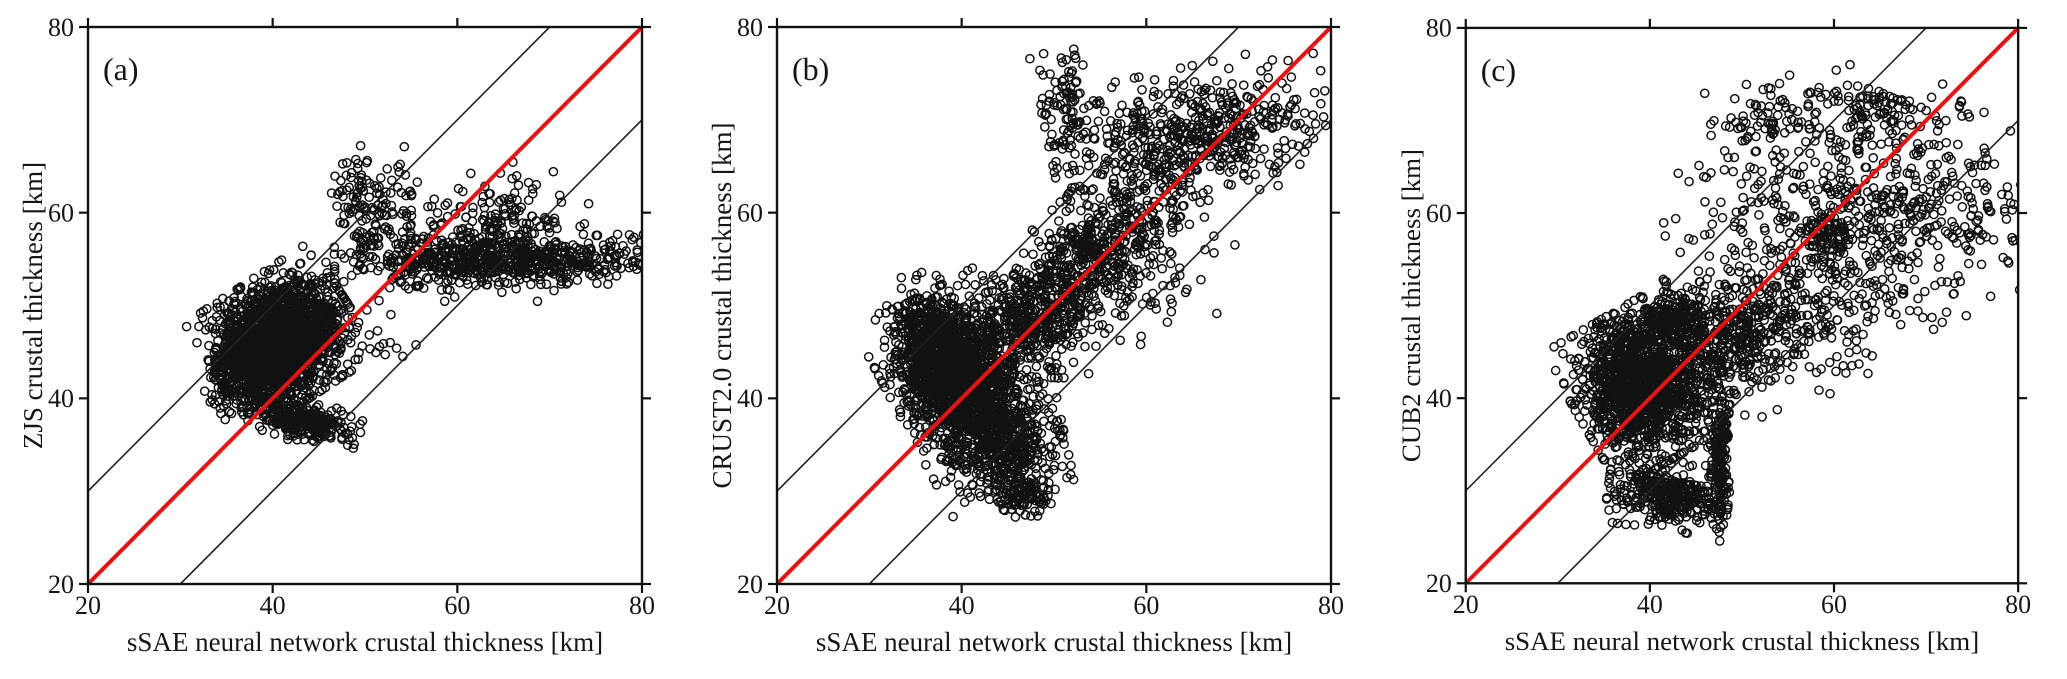 The height and width of the screenshot is (679, 2067). Describe the element at coordinates (33, 305) in the screenshot. I see `y-axis-label: ZJS crustal thickness [km]` at that location.